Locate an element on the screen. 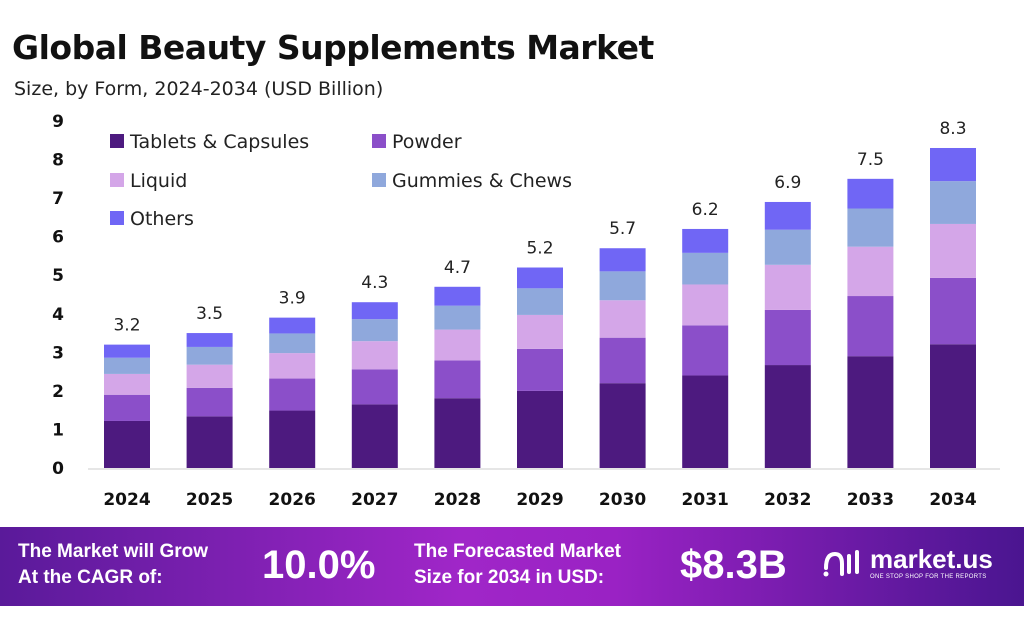 The image size is (1024, 619). legend-label: Liquid is located at coordinates (158, 181).